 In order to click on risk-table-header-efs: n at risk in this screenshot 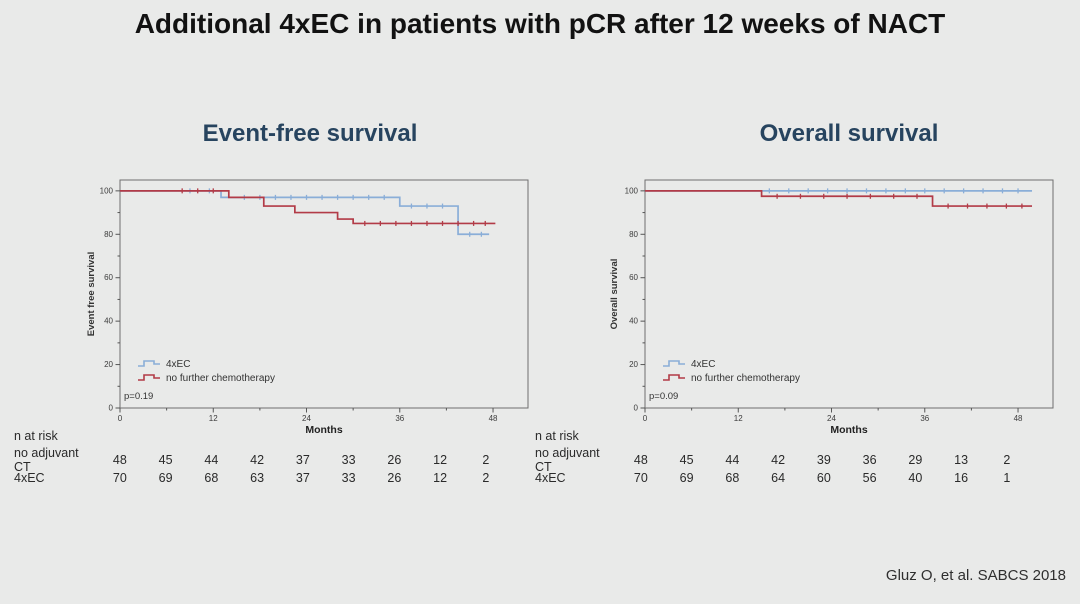, I will do `click(36, 436)`.